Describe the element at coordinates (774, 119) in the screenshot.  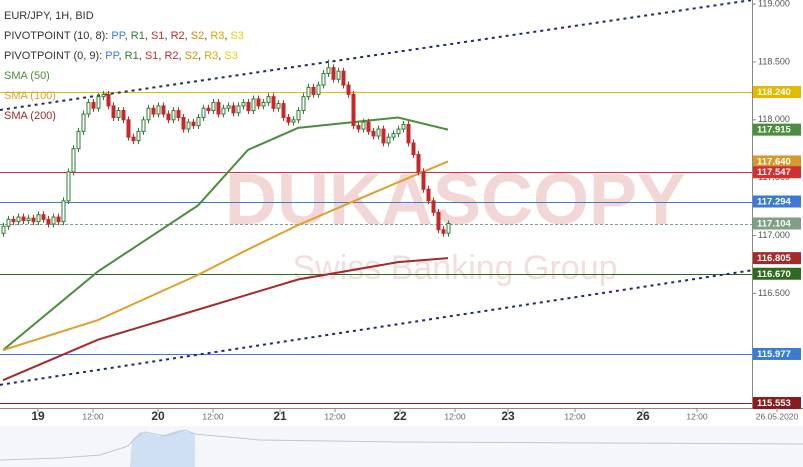
I see `y-tick-label: 118.000` at that location.